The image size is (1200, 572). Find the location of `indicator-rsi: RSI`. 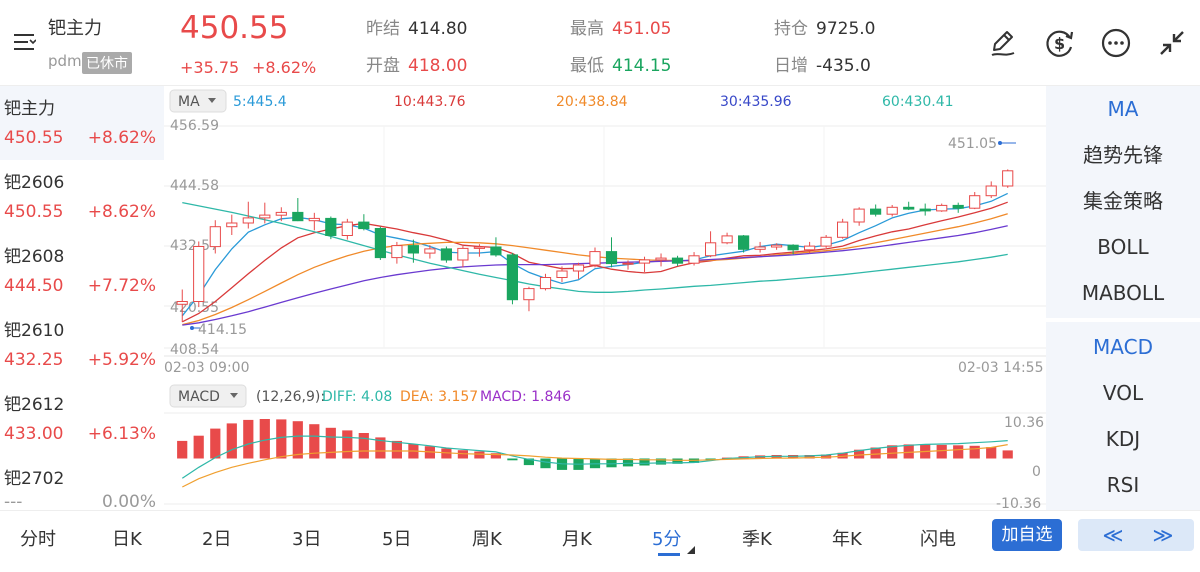

indicator-rsi: RSI is located at coordinates (1123, 485).